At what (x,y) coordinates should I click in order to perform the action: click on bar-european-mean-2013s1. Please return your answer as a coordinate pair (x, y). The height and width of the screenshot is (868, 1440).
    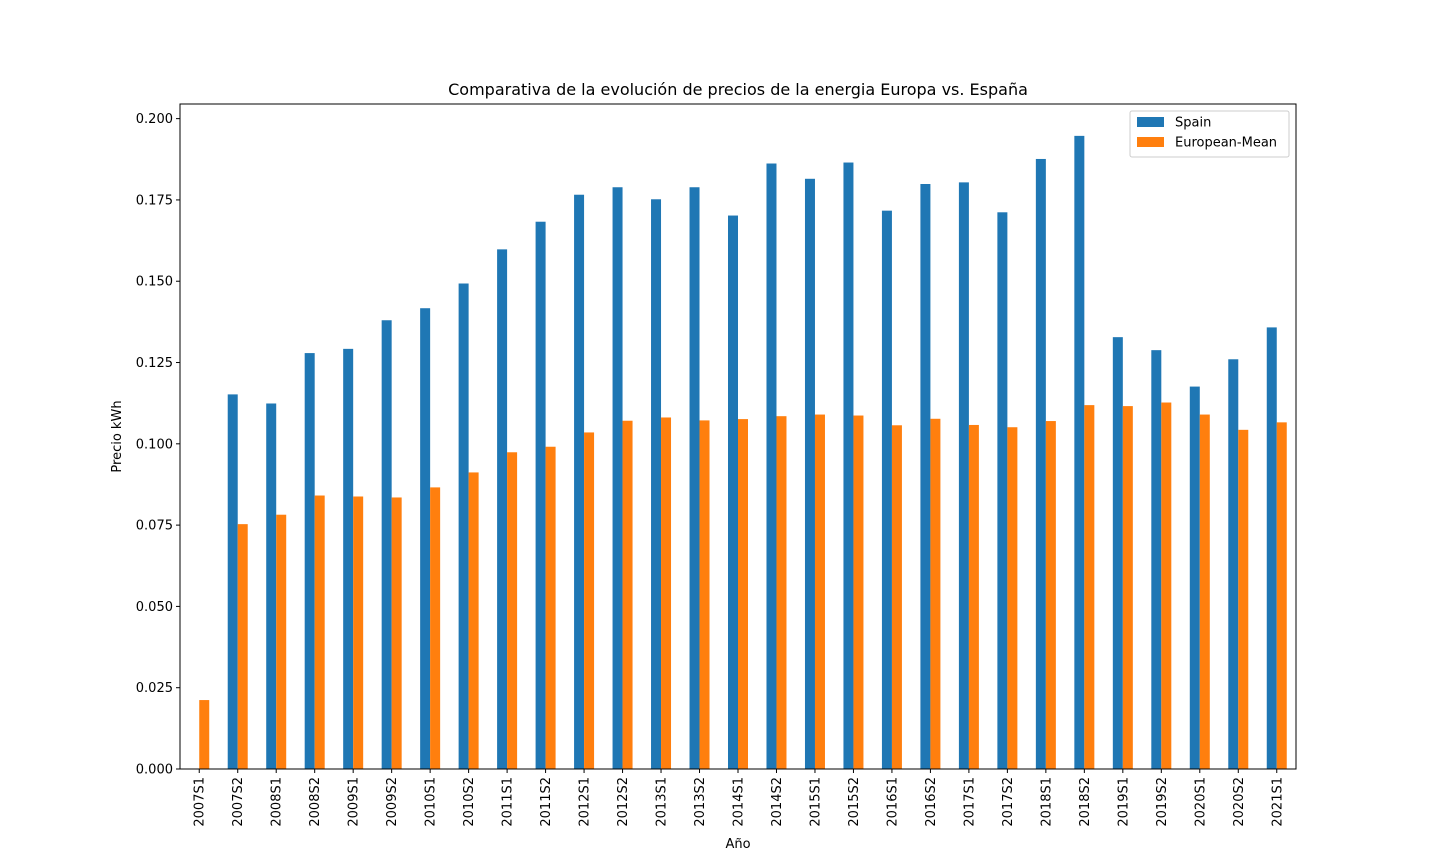
    Looking at the image, I should click on (666, 593).